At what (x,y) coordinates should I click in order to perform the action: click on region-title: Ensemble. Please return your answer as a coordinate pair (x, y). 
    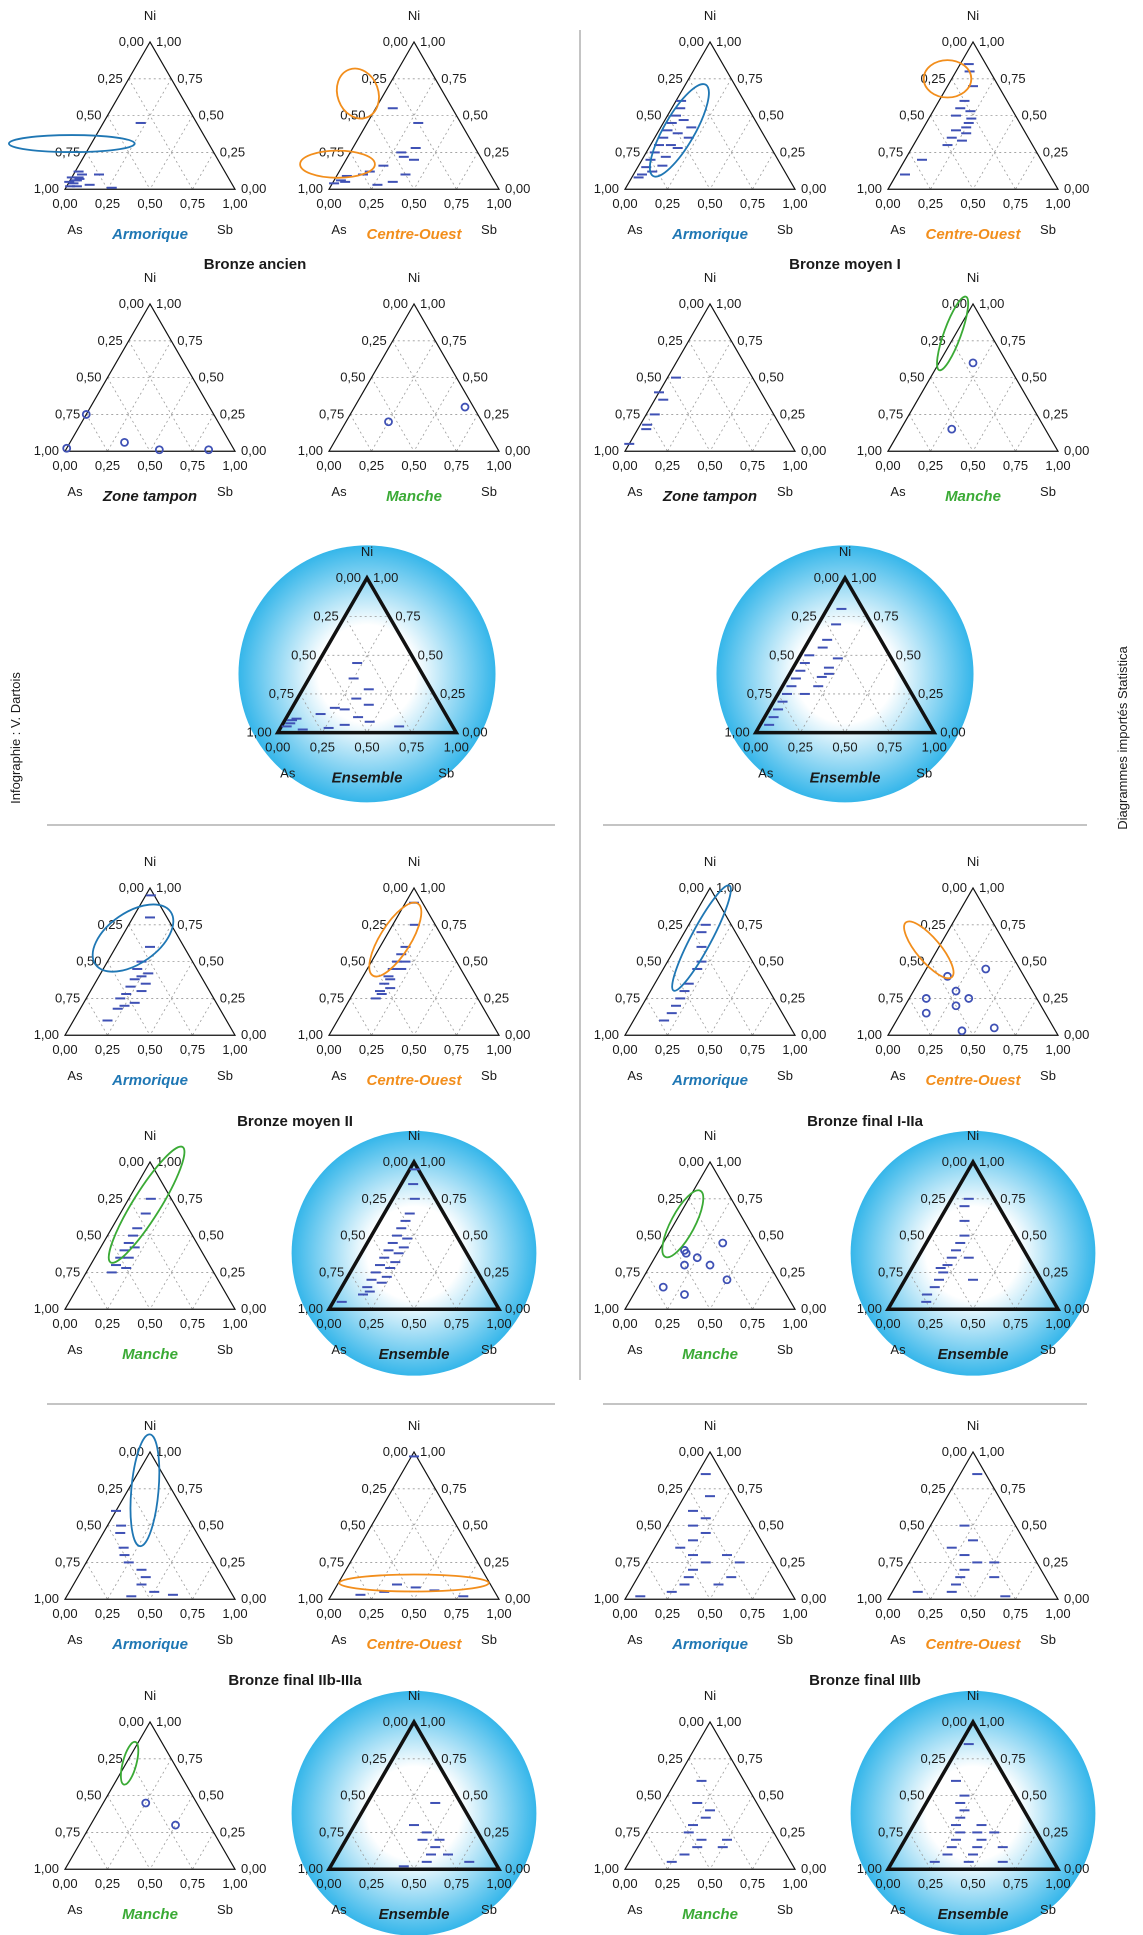
    Looking at the image, I should click on (414, 1914).